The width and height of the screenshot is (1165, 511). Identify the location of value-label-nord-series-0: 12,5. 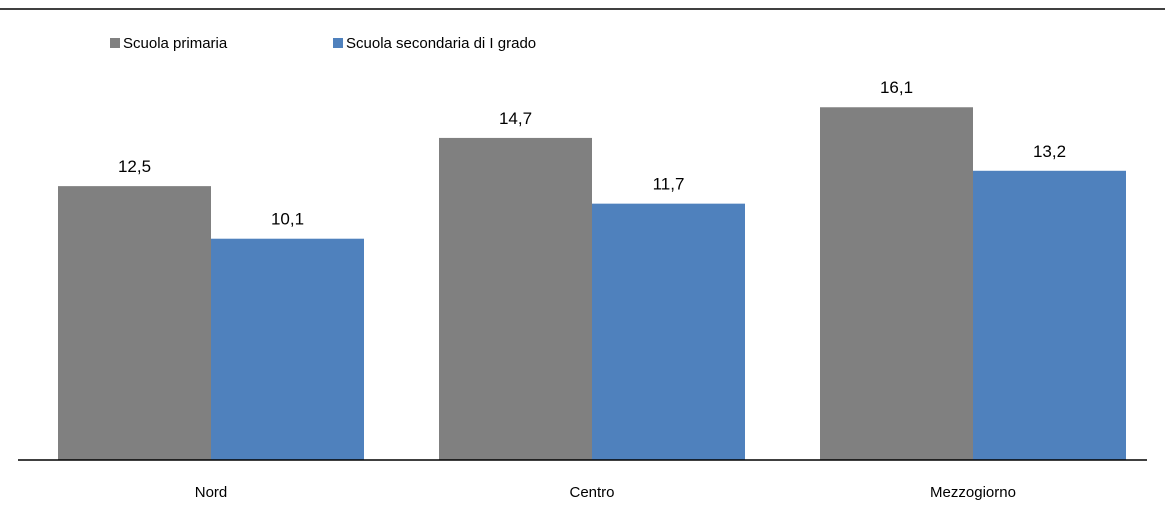
(134, 166).